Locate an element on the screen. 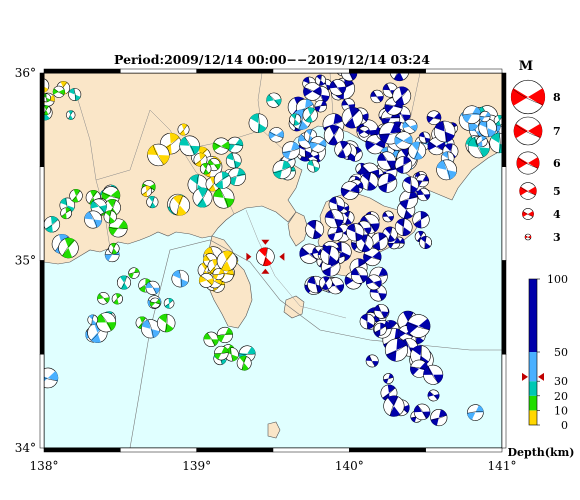  depth-tick-label: 0 is located at coordinates (564, 425).